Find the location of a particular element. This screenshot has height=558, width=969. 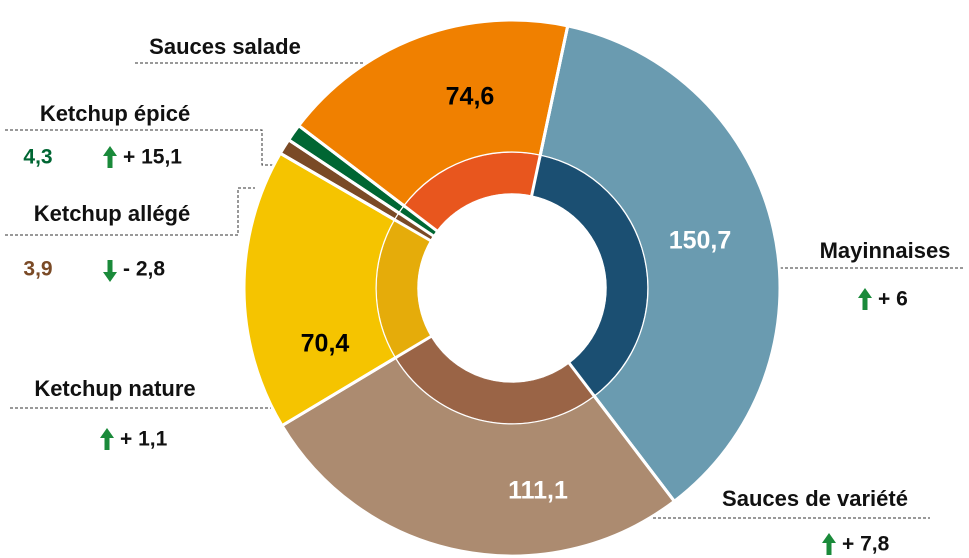

change-label: - 2,8 is located at coordinates (144, 269).